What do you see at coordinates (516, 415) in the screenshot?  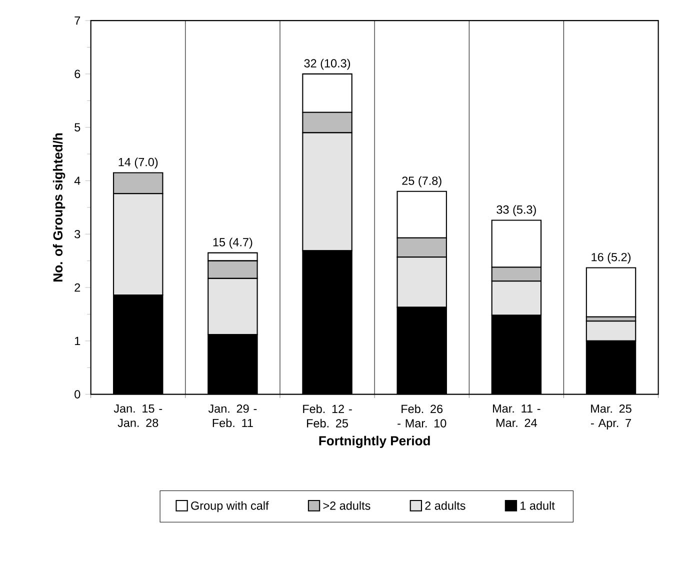 I see `x-tick-label: Mar. 11 - Mar. 24` at bounding box center [516, 415].